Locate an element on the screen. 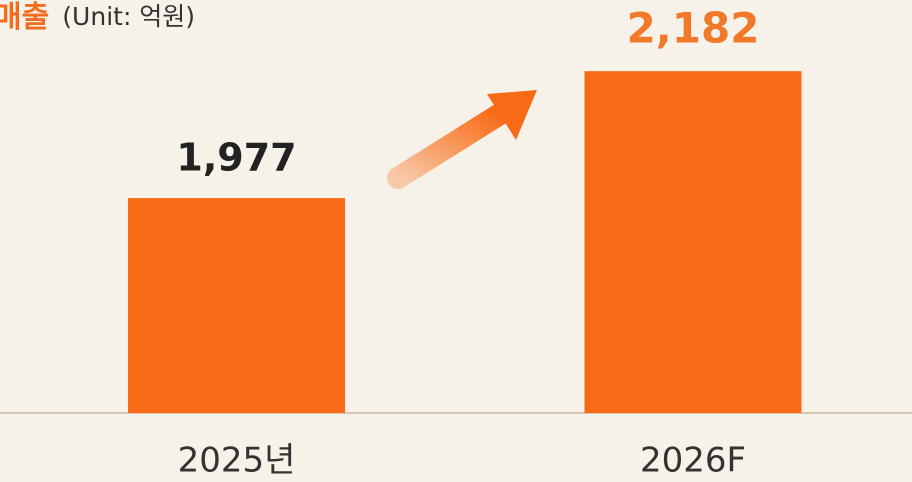 The height and width of the screenshot is (482, 912). chart-header: 매출 (Unit: 억원) is located at coordinates (97, 17).